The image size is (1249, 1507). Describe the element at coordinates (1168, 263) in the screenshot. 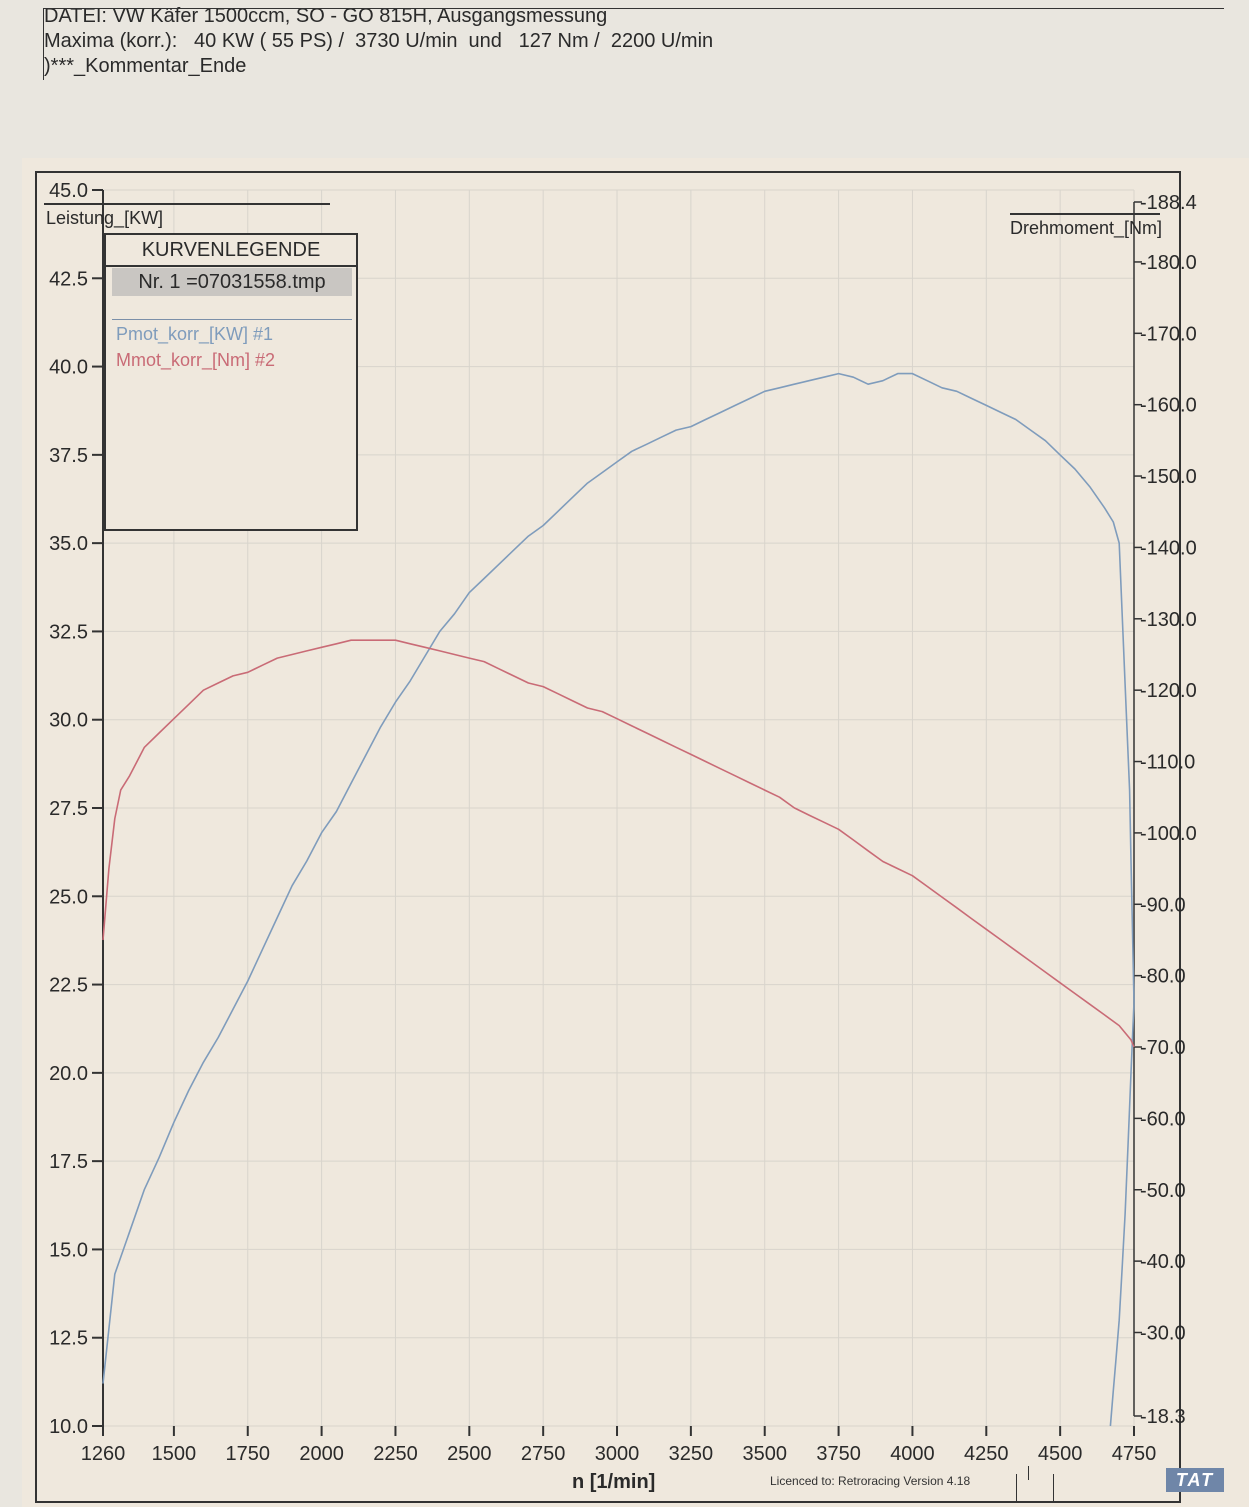

I see `right-tick-label: -180.0` at that location.